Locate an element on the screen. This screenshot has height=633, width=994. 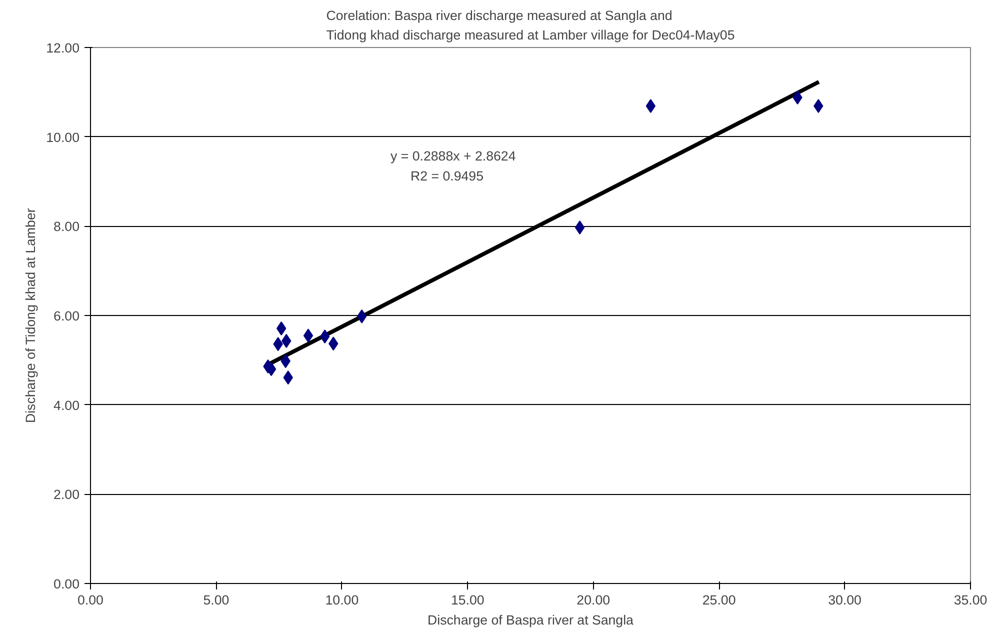
x-tick-label: 0.00 is located at coordinates (91, 600).